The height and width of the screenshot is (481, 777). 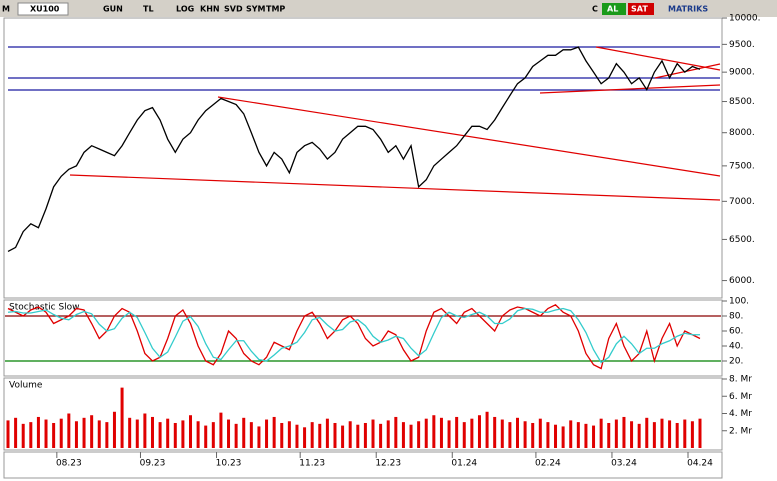 I want to click on khn-button: KHN, so click(x=210, y=9).